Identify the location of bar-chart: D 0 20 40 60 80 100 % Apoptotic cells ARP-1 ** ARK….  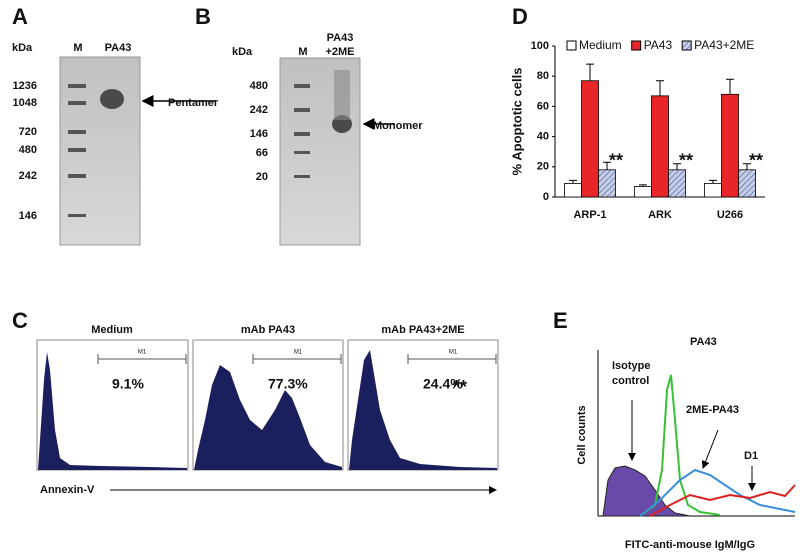
(637, 112).